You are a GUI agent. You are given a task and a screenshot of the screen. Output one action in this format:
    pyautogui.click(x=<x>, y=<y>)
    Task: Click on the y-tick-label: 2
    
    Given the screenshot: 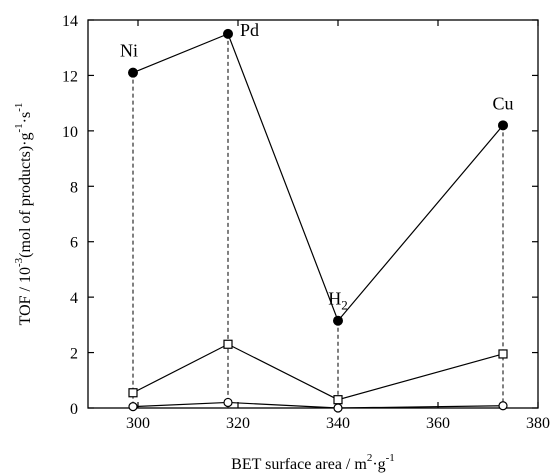 What is the action you would take?
    pyautogui.click(x=74, y=354)
    